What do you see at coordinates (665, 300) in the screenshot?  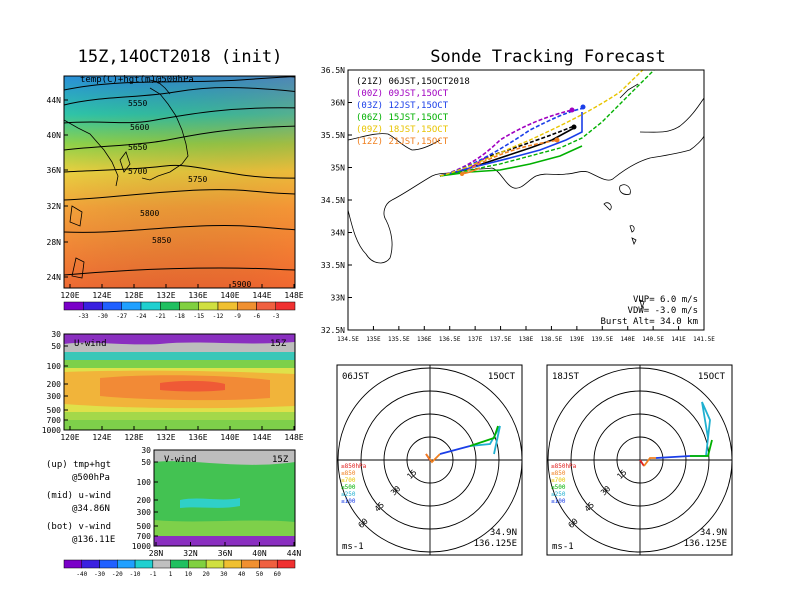 I see `info-vup: VUP= 6.0 m/s` at bounding box center [665, 300].